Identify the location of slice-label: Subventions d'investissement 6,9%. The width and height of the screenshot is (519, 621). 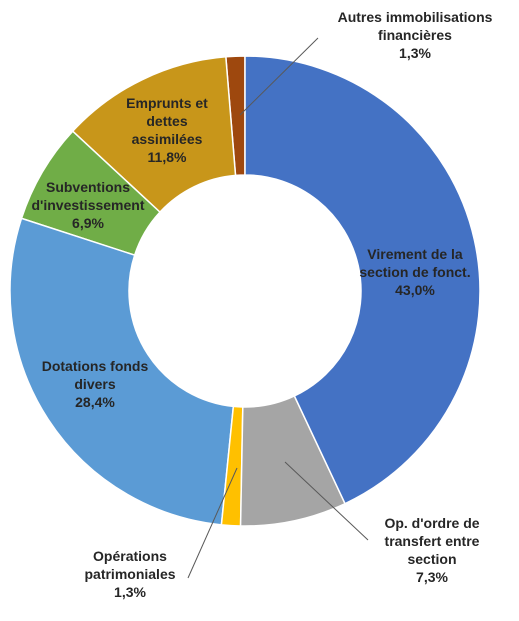
(88, 205).